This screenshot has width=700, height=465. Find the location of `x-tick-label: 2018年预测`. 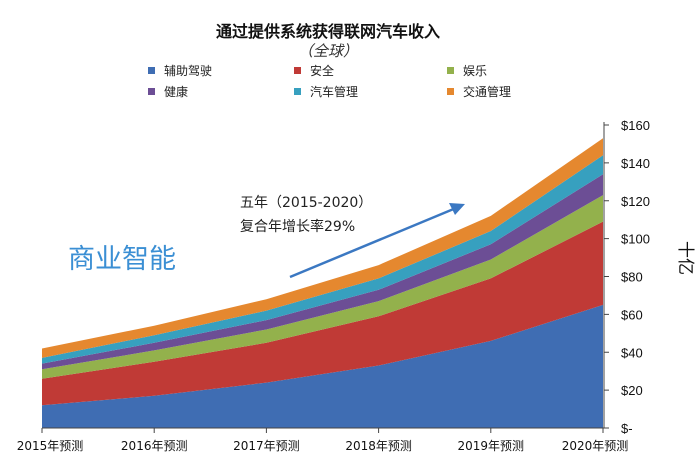

x-tick-label: 2018年预测 is located at coordinates (378, 446).